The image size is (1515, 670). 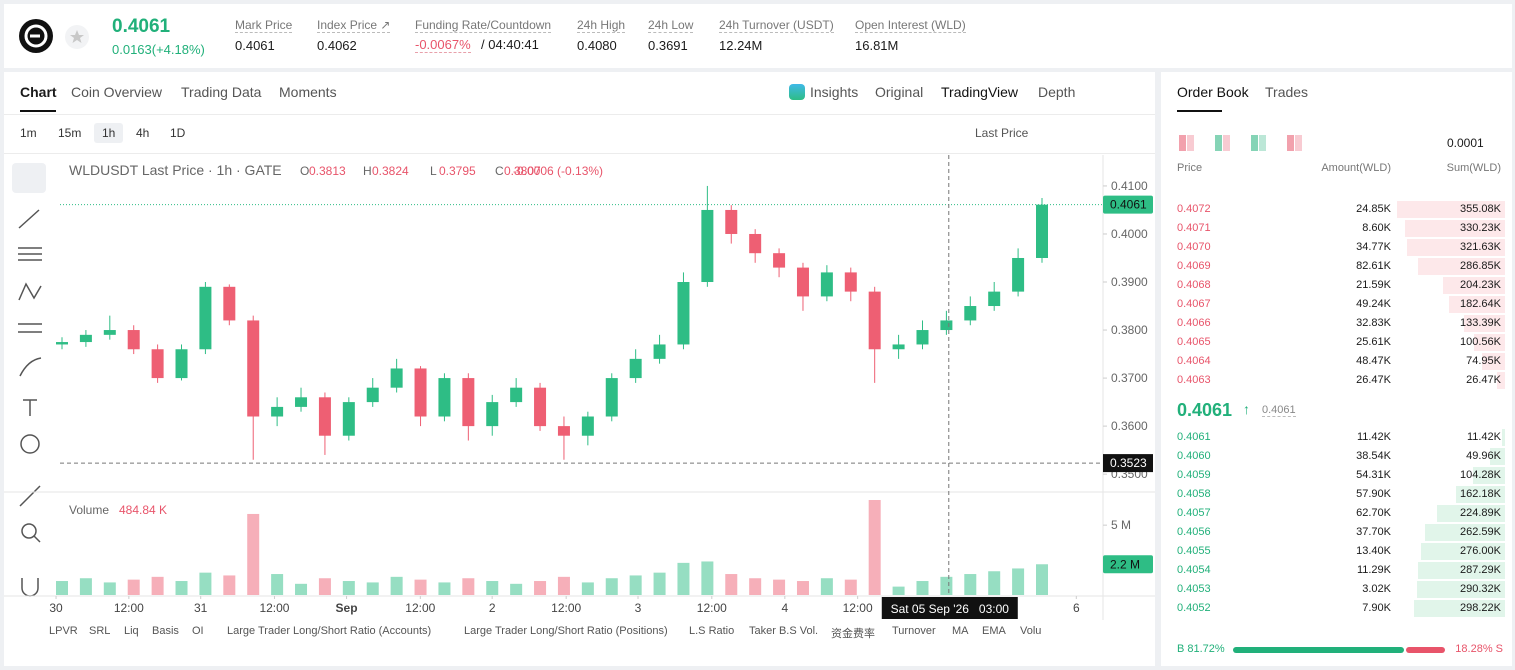 I want to click on book-price: 0.4056, so click(x=1194, y=532).